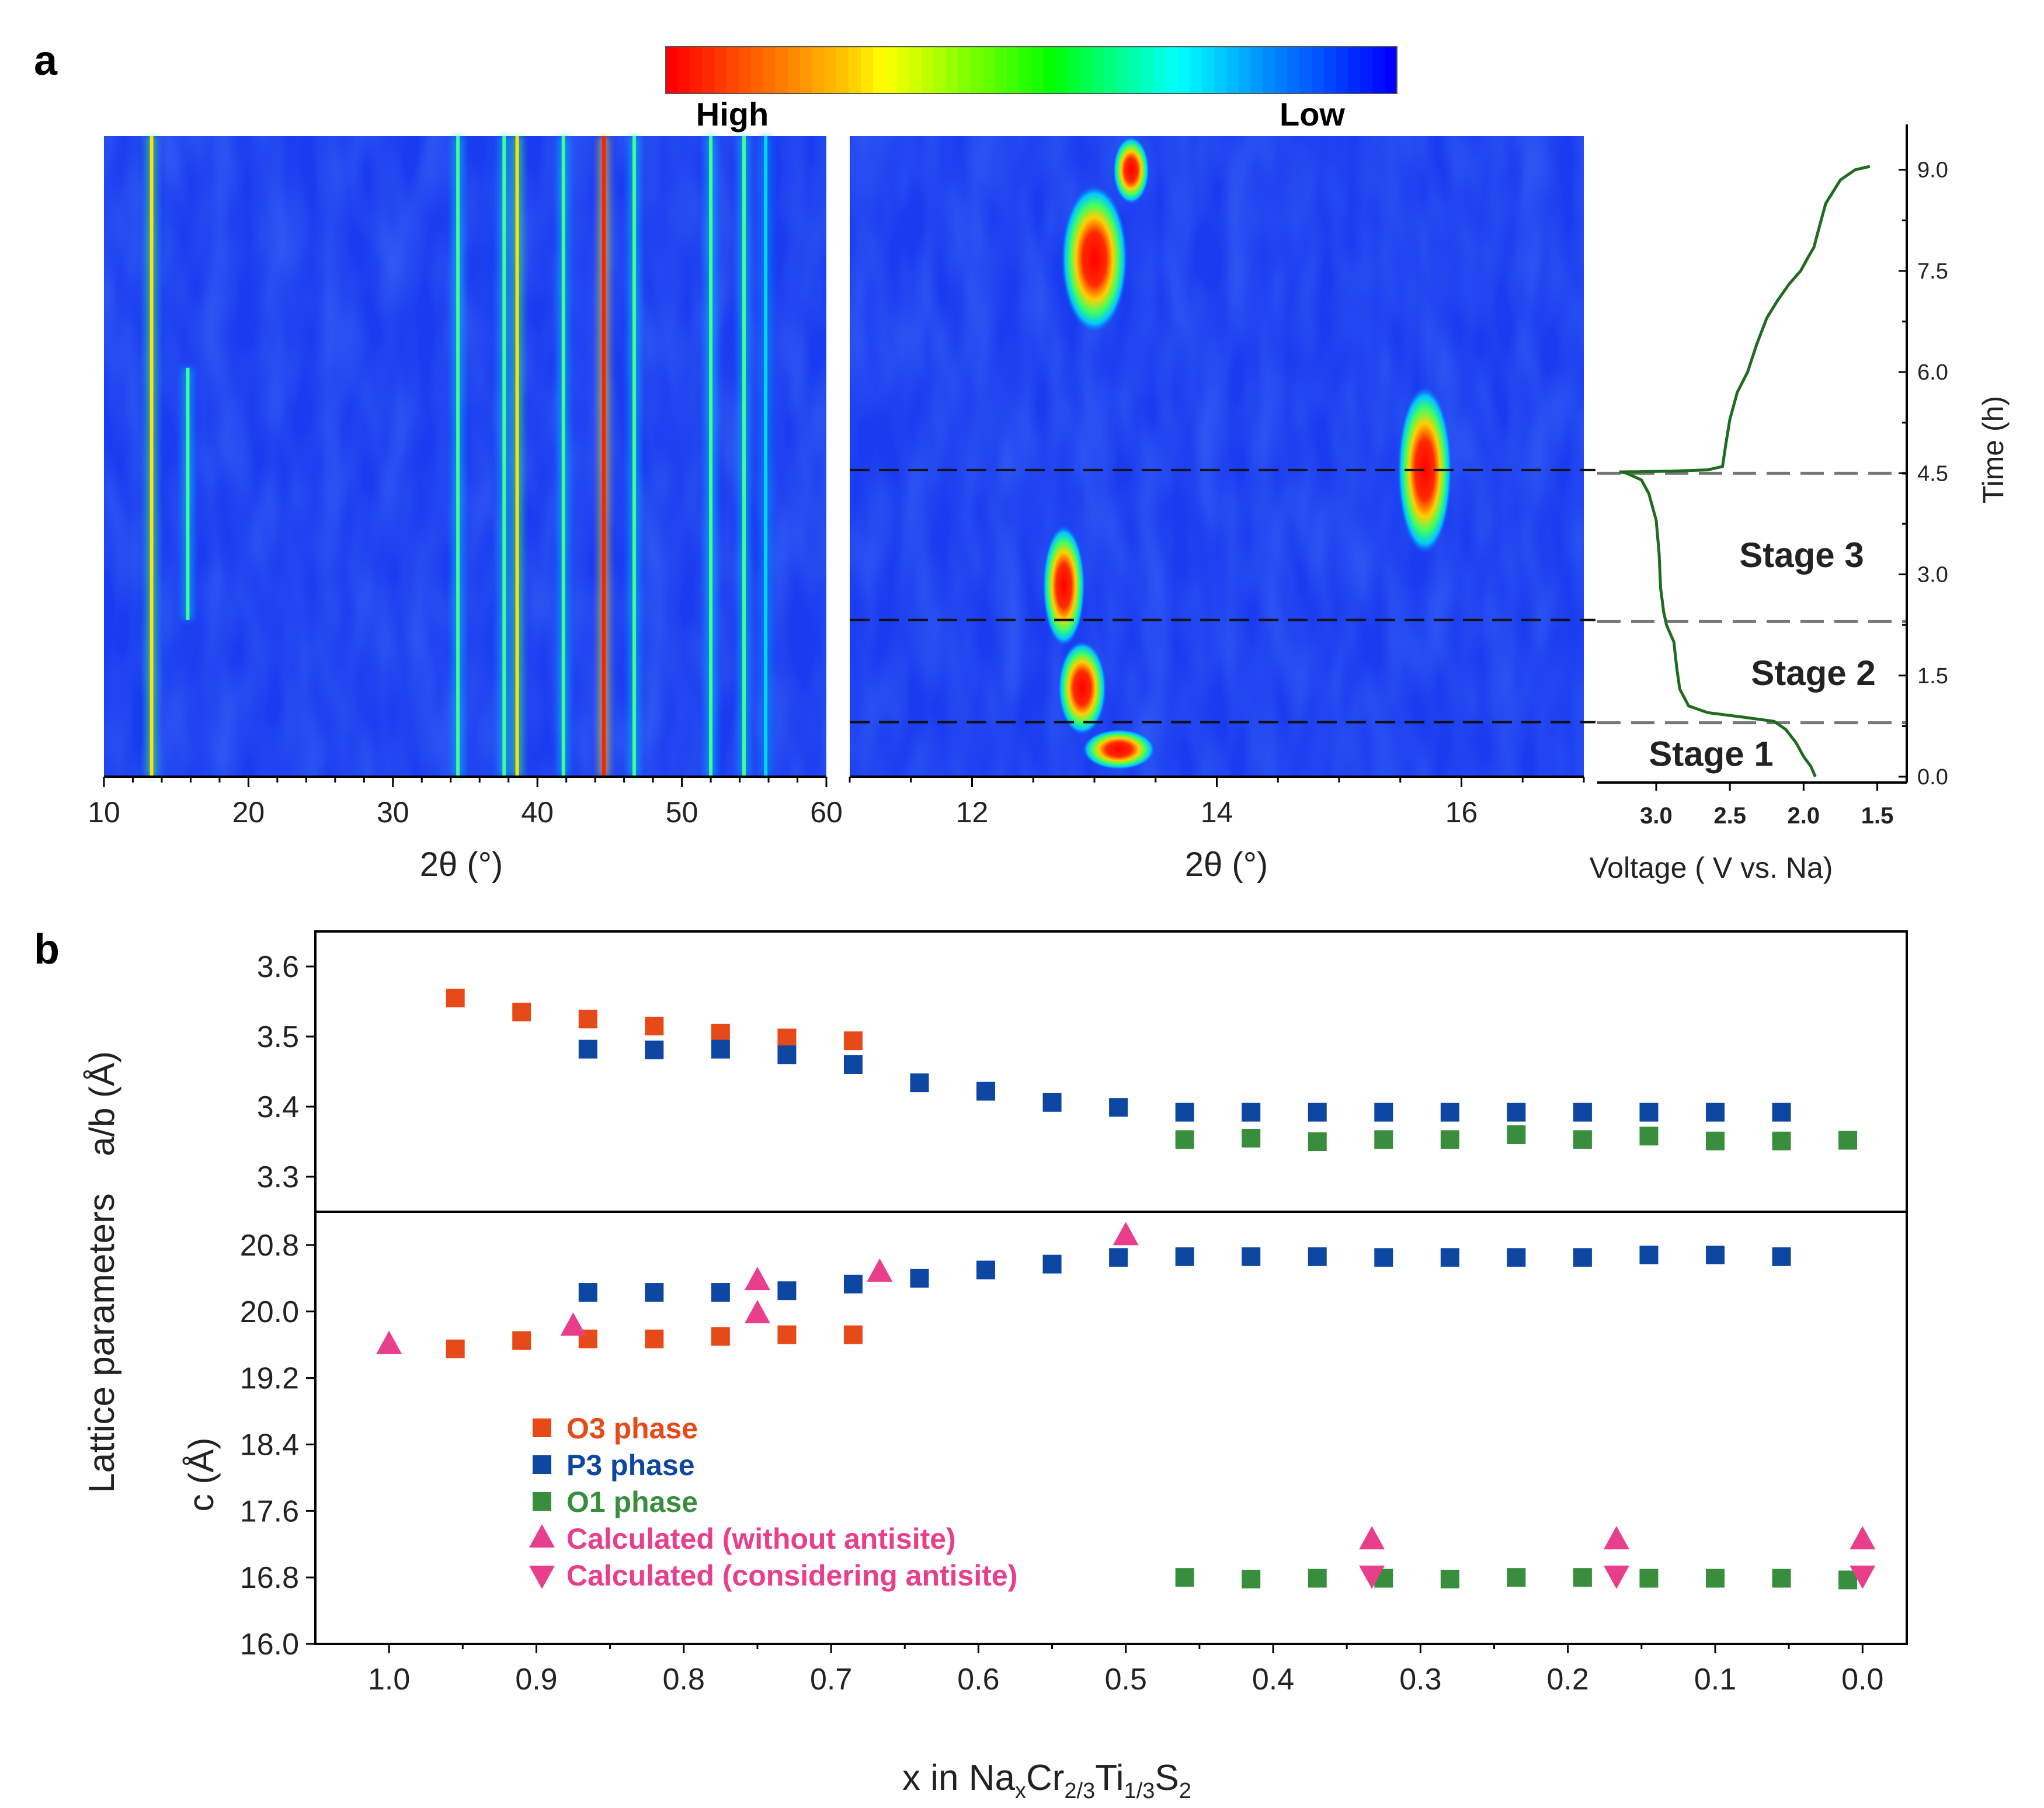 The image size is (2044, 1808). What do you see at coordinates (269, 1578) in the screenshot?
I see `lattice-c-tick-label: 16.8` at bounding box center [269, 1578].